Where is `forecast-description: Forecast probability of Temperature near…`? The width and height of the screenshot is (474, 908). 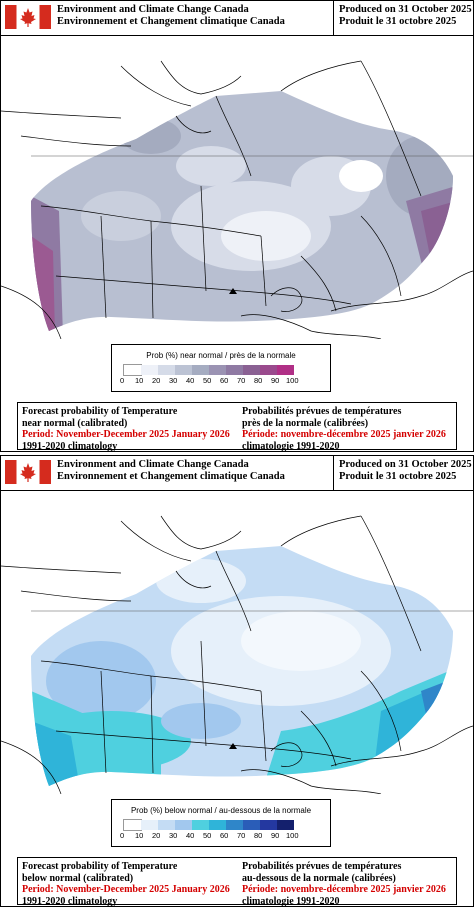 forecast-description: Forecast probability of Temperature near… is located at coordinates (237, 427).